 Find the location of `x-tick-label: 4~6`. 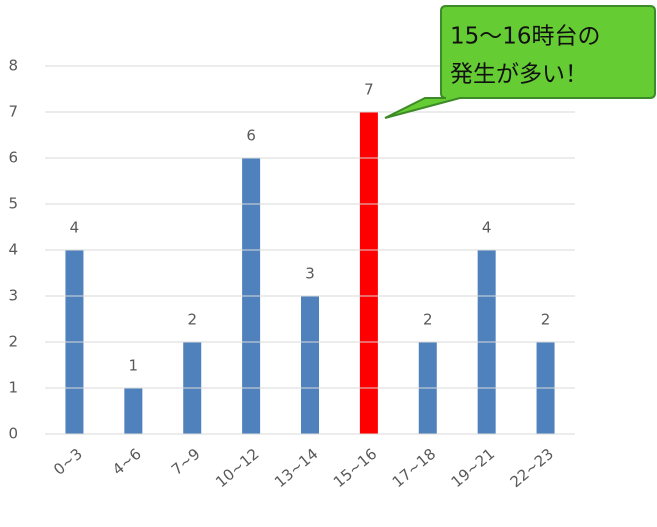

x-tick-label: 4~6 is located at coordinates (127, 462).